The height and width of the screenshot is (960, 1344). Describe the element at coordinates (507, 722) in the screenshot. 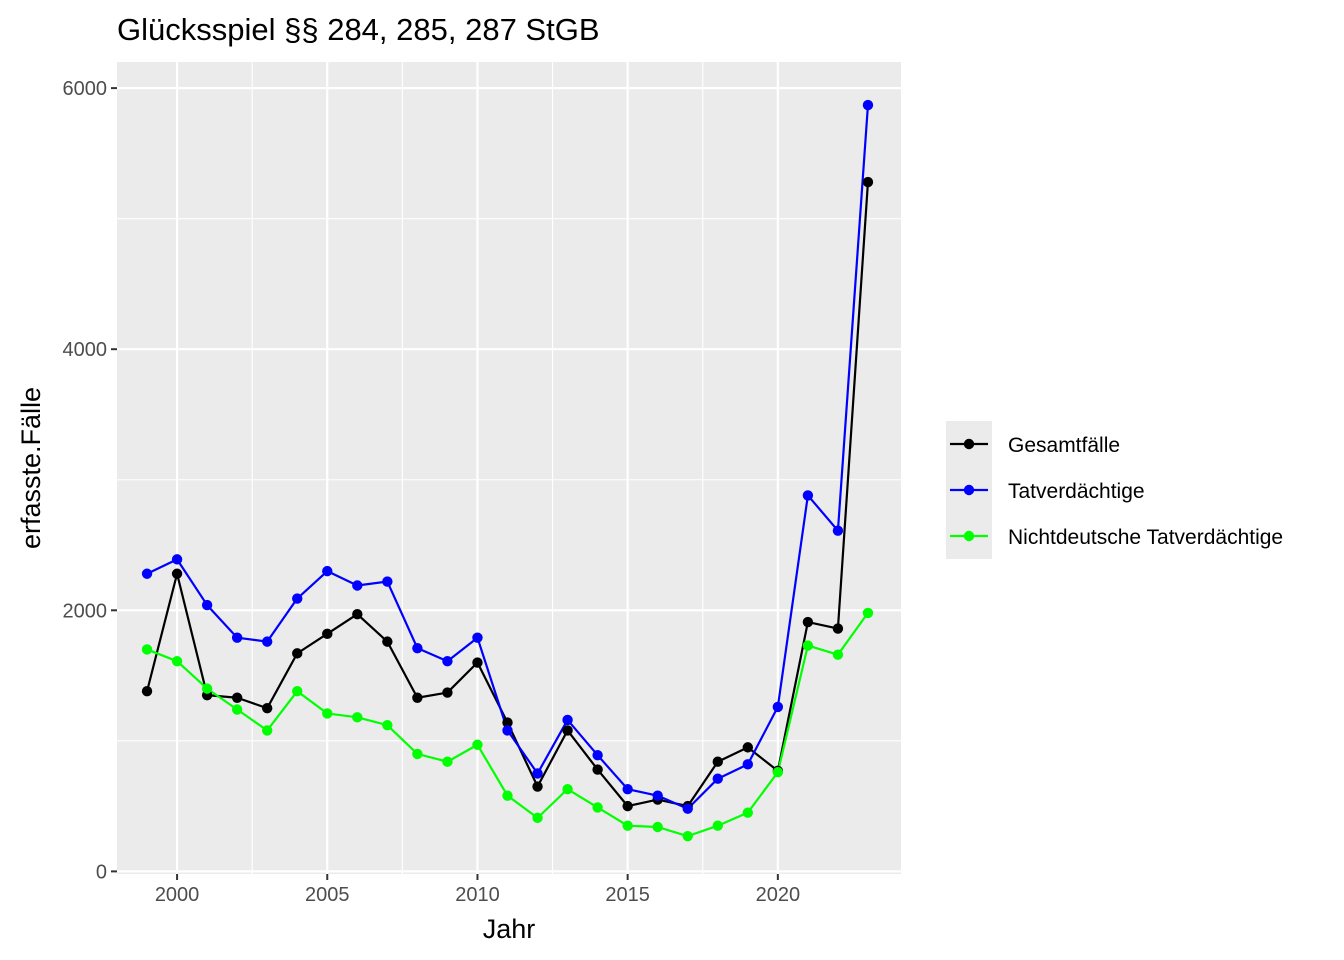

I see `data-point-0-2011` at that location.